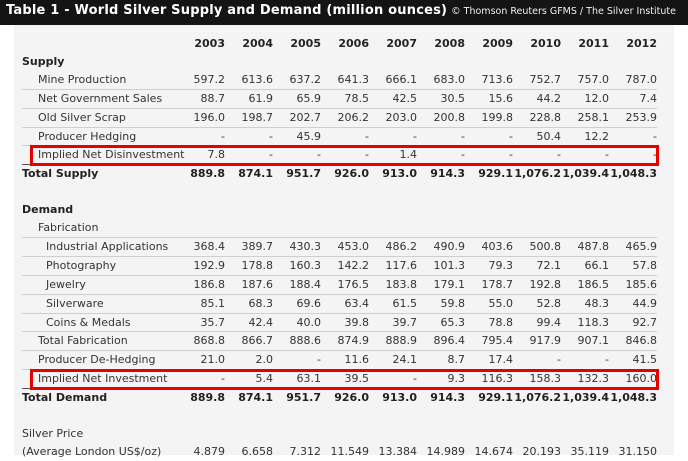 The image size is (688, 461). I want to click on value-cell-2012: 41.5, so click(633, 360).